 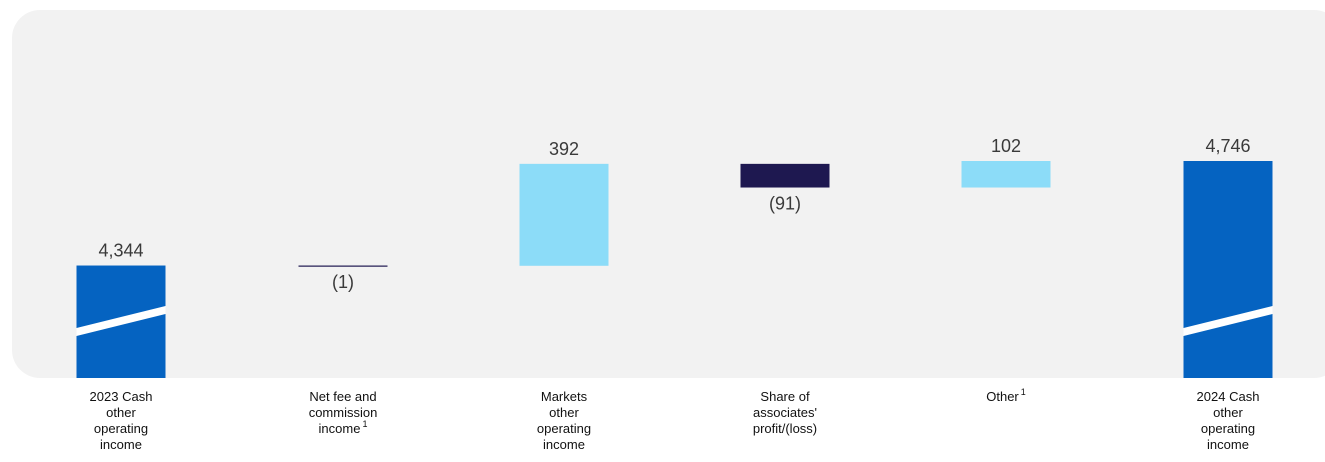 What do you see at coordinates (121, 420) in the screenshot?
I see `category-label-0: 2023 Cash other operating income` at bounding box center [121, 420].